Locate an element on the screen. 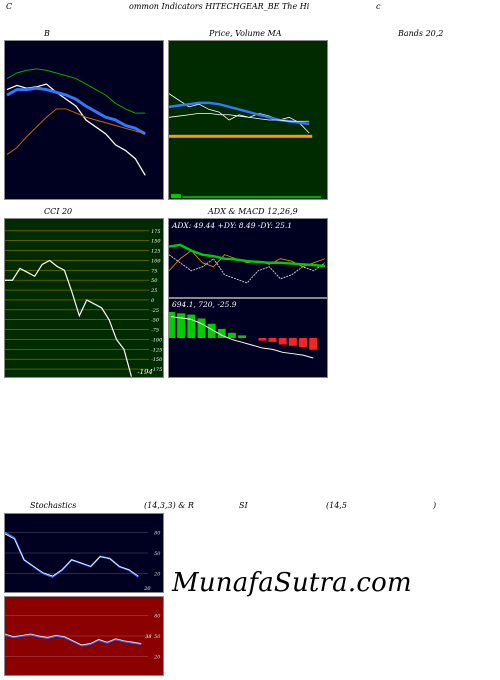 This screenshot has width=500, height=680. plus-di-line is located at coordinates (247, 269).